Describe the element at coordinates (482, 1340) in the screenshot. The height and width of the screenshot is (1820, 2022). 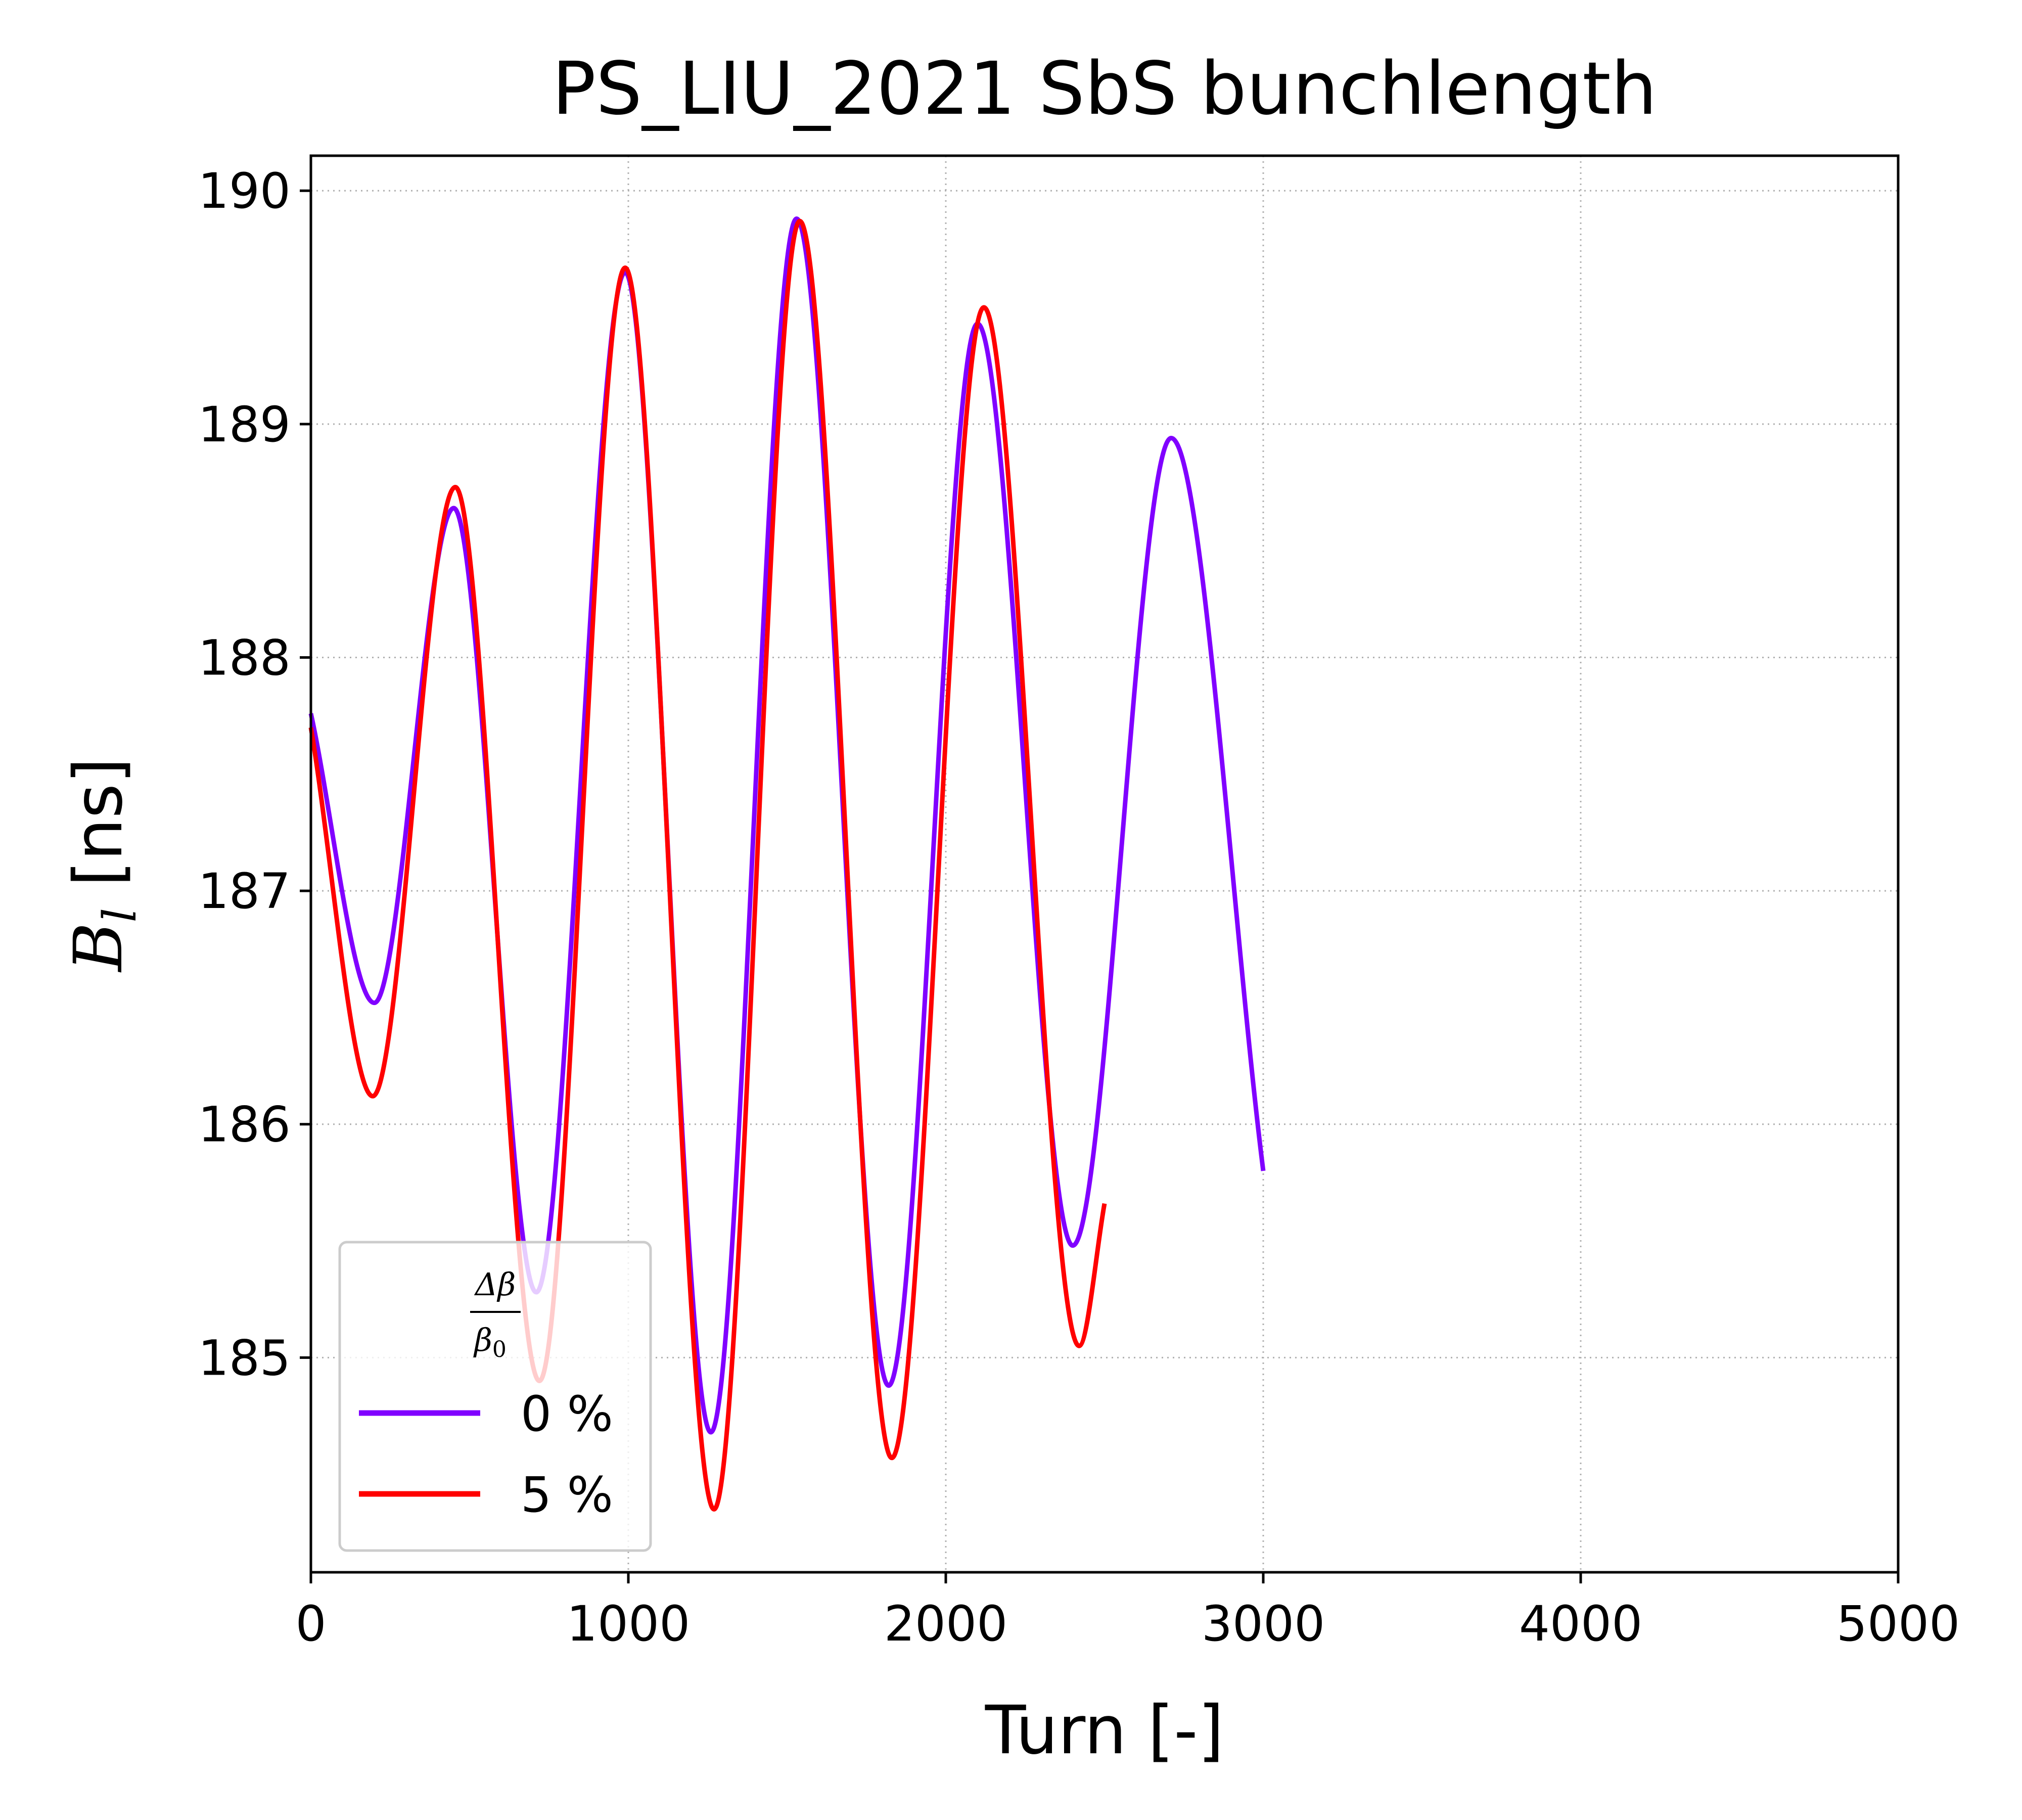
I see `legend-title-denominator-symbol: β` at that location.